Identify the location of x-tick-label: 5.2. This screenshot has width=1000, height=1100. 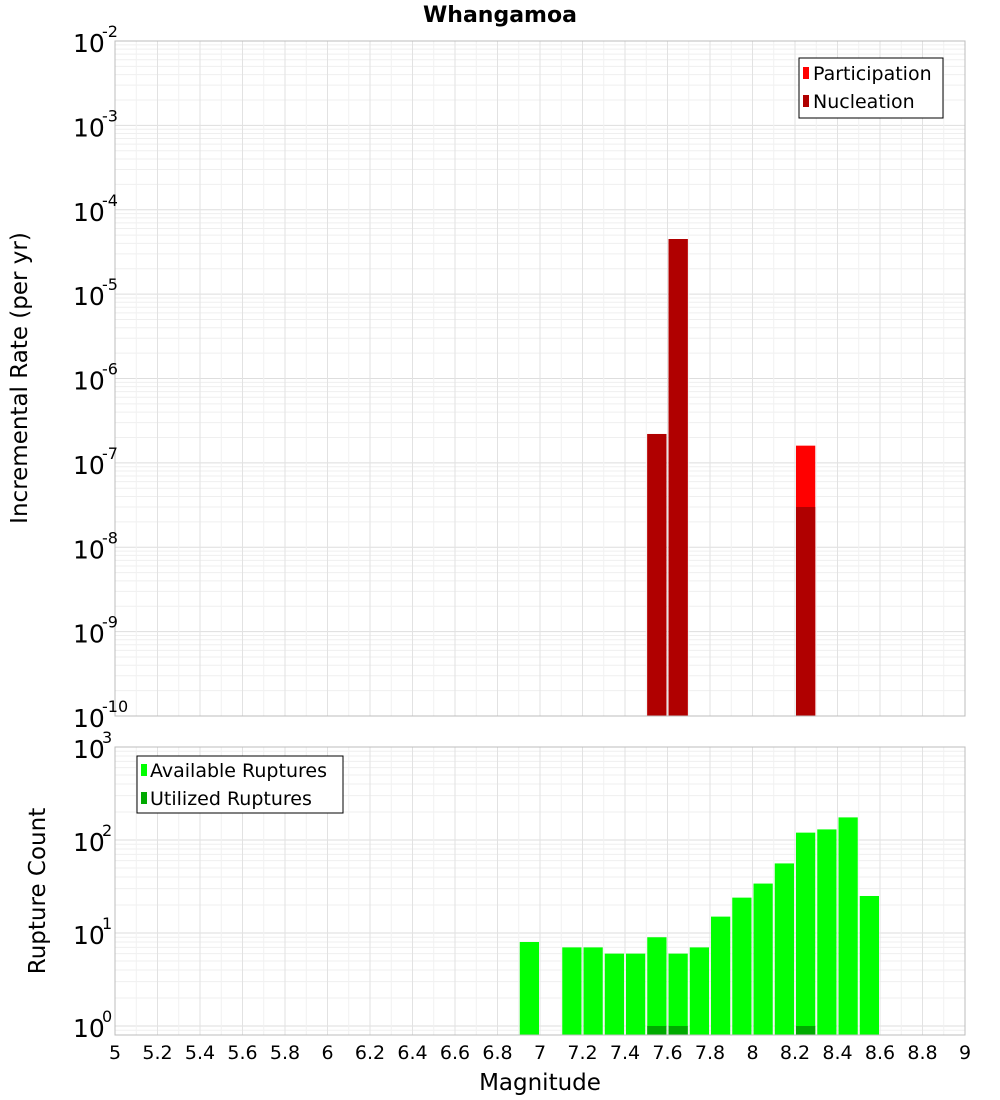
(157, 1053).